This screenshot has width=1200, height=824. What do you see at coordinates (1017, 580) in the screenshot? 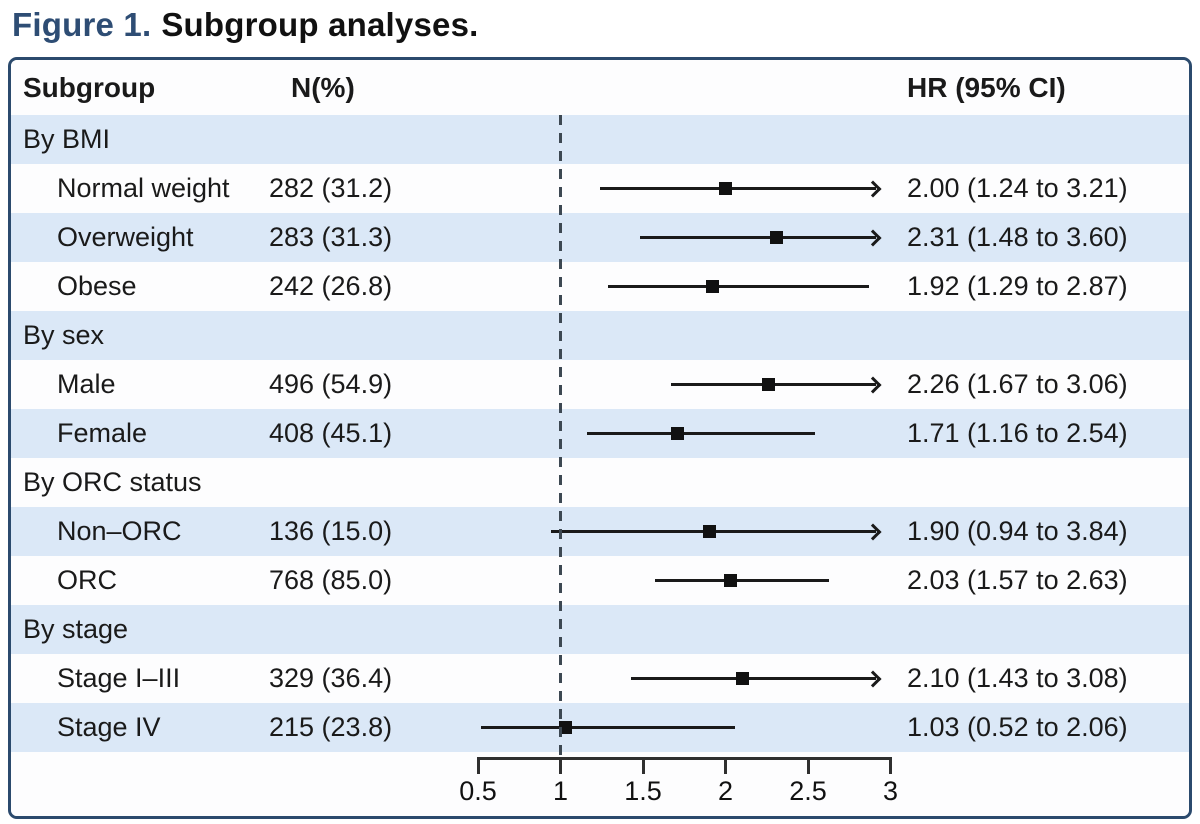
I see `row-hr-text: 2.03 (1.57 to 2.63)` at bounding box center [1017, 580].